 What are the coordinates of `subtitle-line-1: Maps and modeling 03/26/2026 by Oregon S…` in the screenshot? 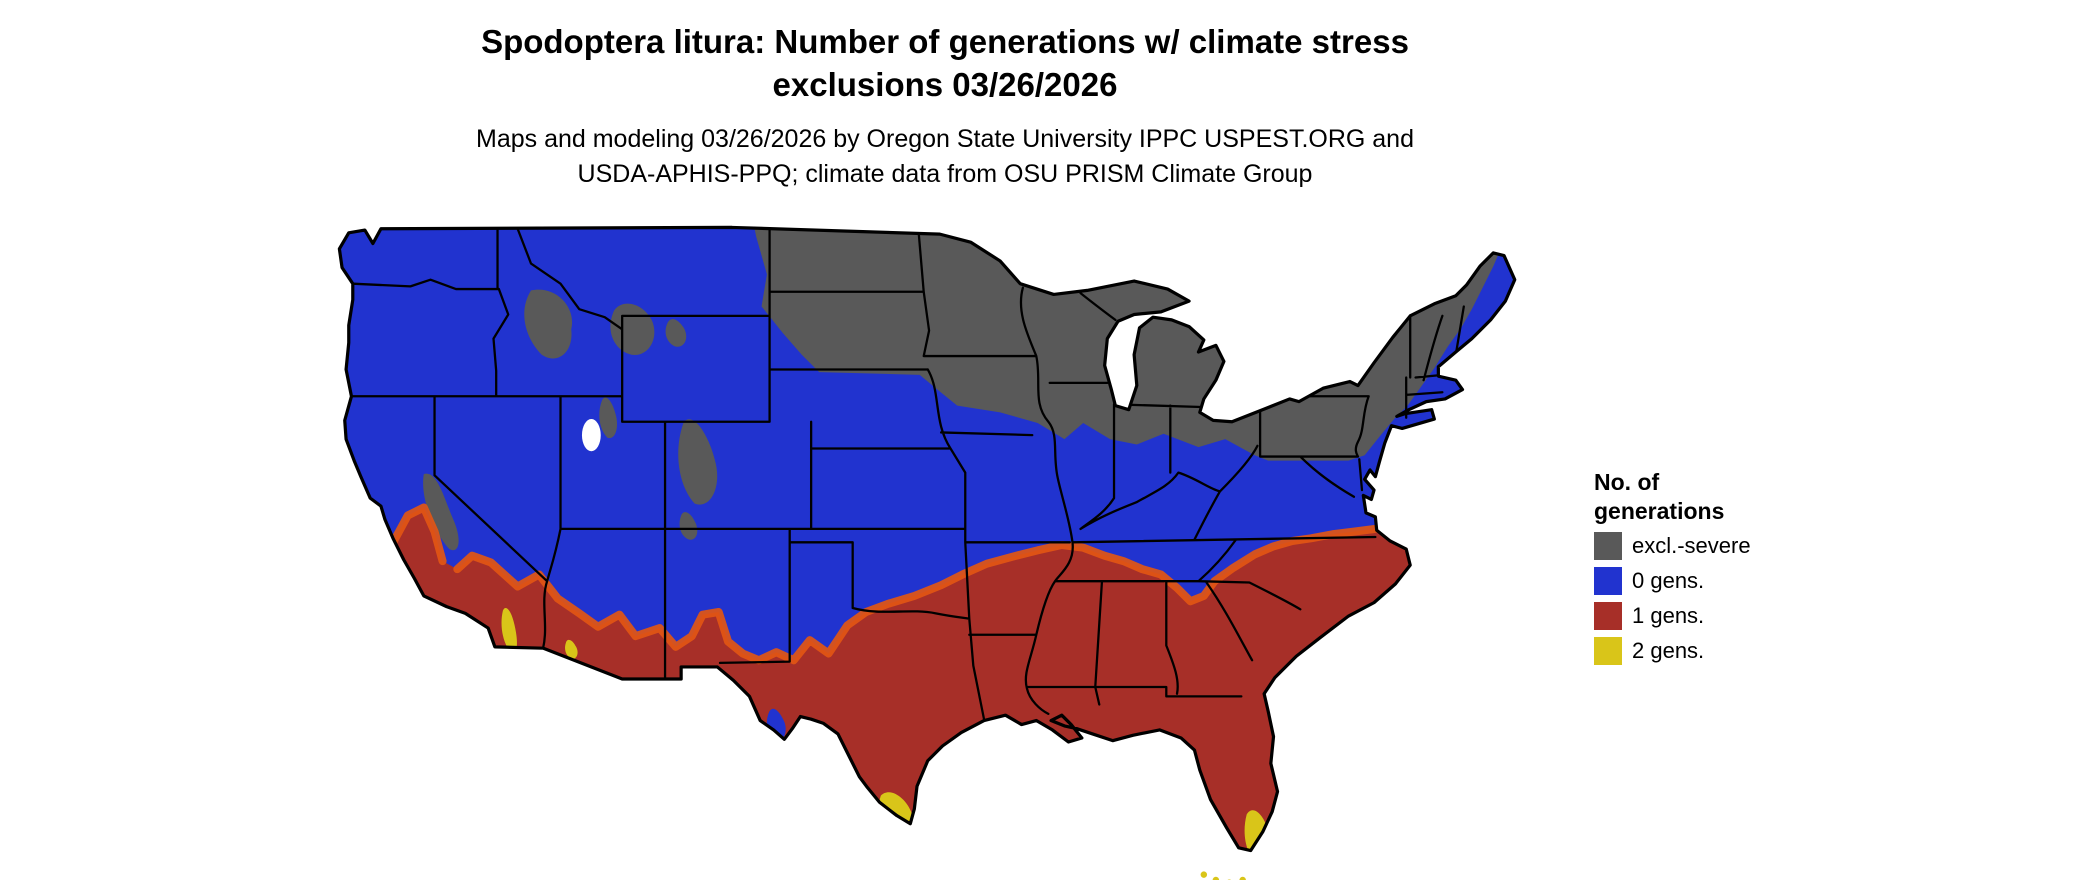 It's located at (945, 139).